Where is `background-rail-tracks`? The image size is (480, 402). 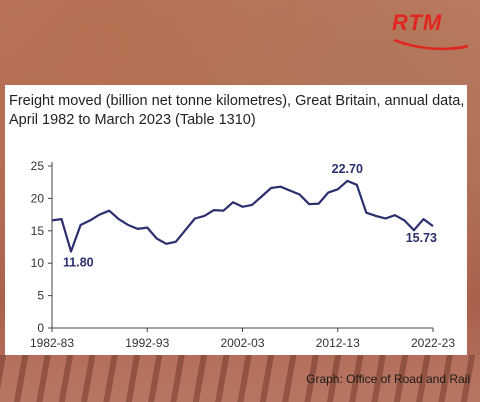 background-rail-tracks is located at coordinates (240, 378).